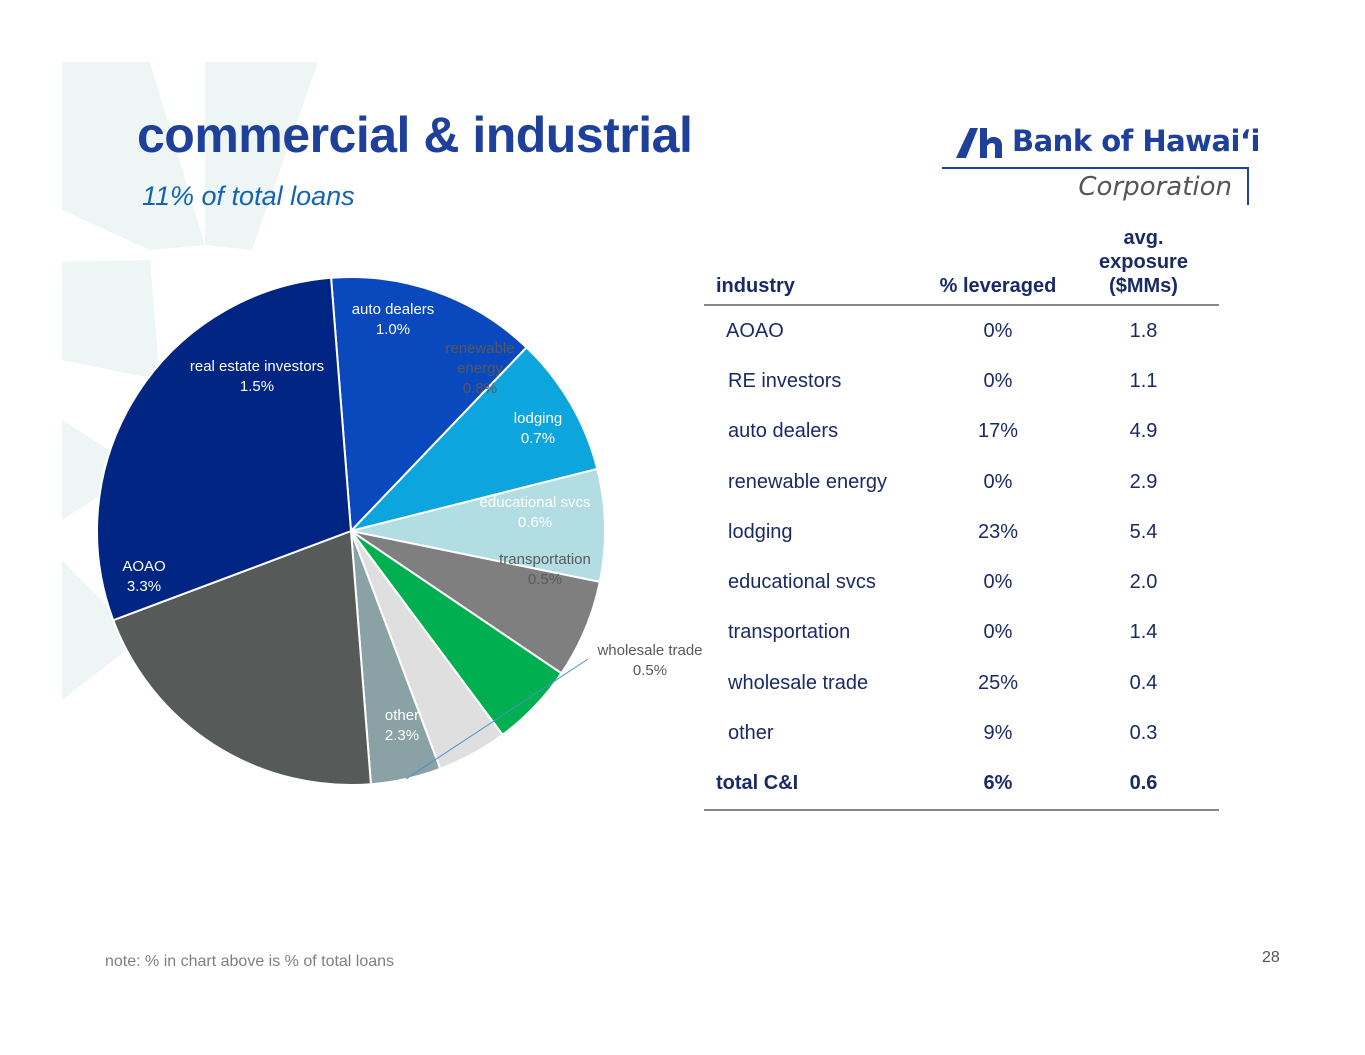 This screenshot has width=1365, height=1055. I want to click on bank-logo: Bank of Hawaiʻi Corporation, so click(1100, 167).